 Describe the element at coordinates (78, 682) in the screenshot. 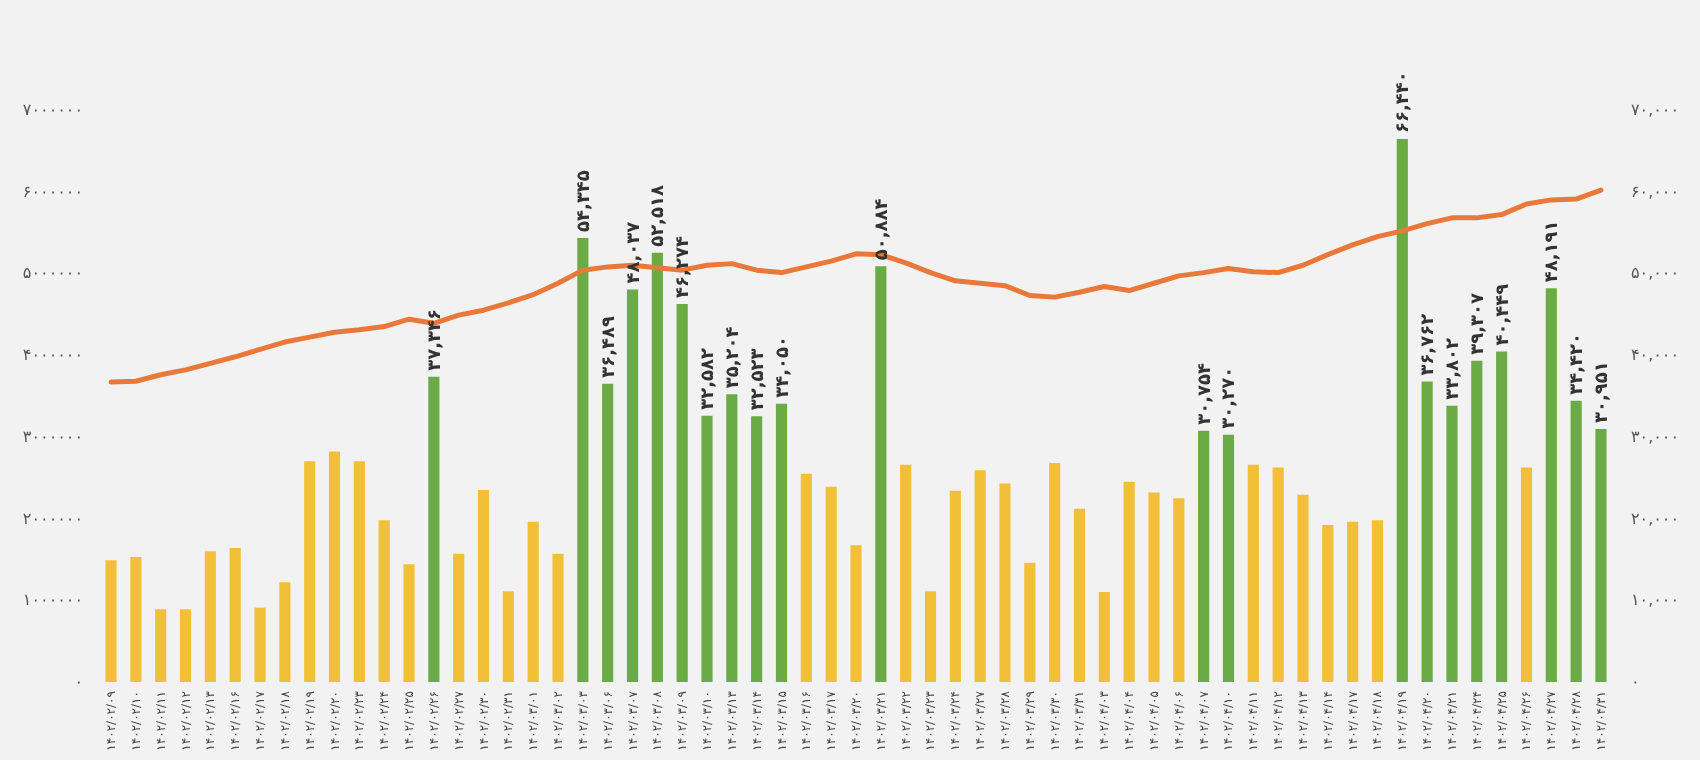

I see `y-tick-label: ۰` at that location.